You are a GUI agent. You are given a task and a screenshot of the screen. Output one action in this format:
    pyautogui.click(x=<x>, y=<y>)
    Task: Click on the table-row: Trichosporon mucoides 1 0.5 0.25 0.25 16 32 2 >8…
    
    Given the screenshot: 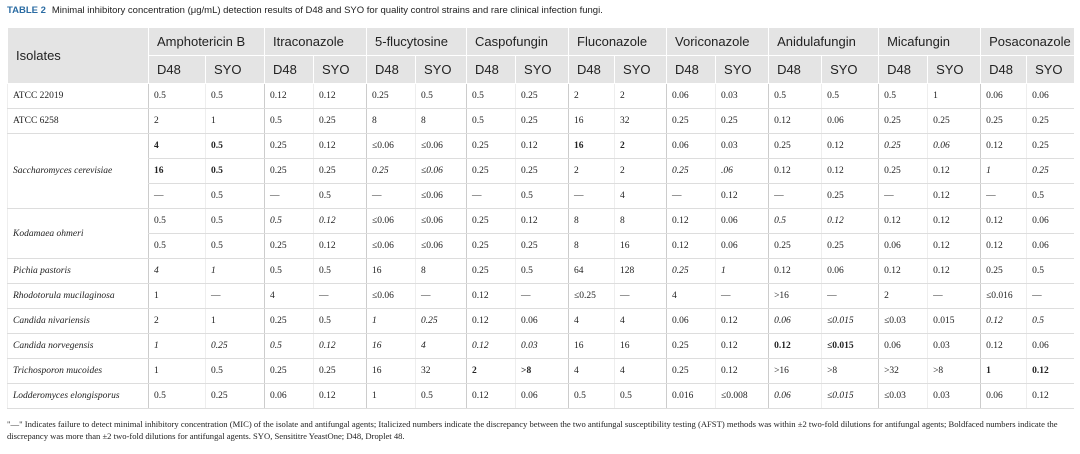 What is the action you would take?
    pyautogui.click(x=540, y=371)
    